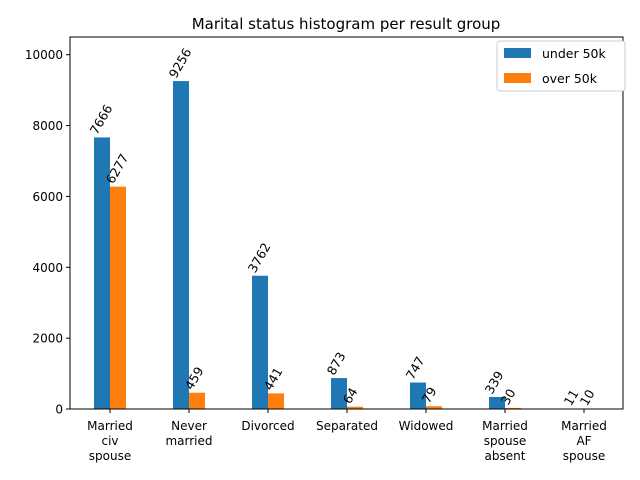 This screenshot has height=480, width=640. Describe the element at coordinates (505, 441) in the screenshot. I see `x-tick-label-married-spouse-absent: Married spouse absent` at that location.